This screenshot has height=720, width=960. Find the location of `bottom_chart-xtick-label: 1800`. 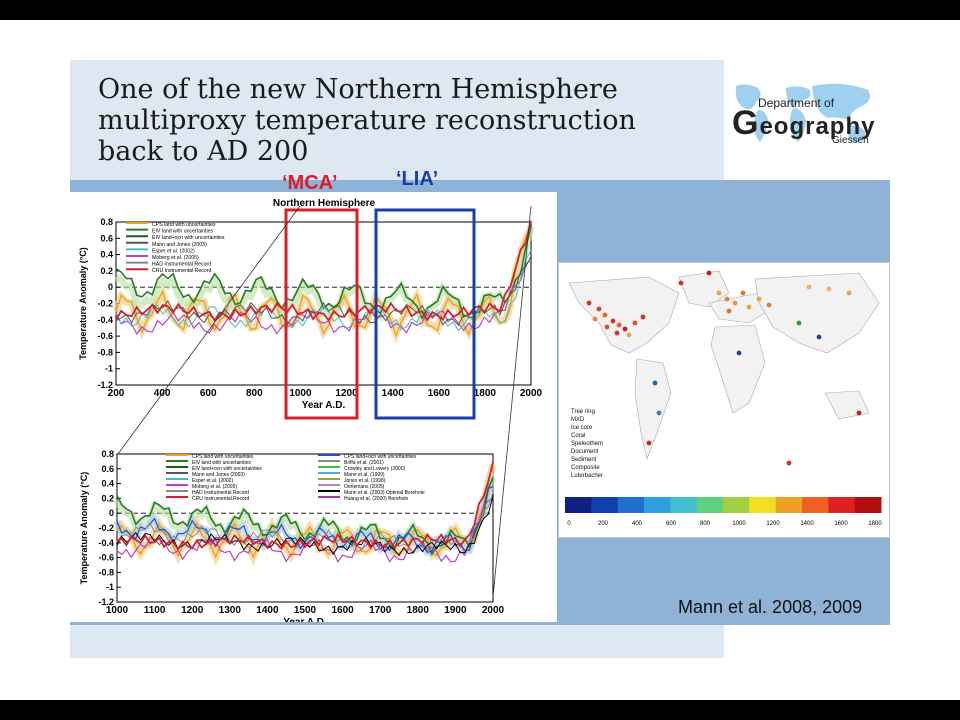

bottom_chart-xtick-label: 1800 is located at coordinates (418, 610).